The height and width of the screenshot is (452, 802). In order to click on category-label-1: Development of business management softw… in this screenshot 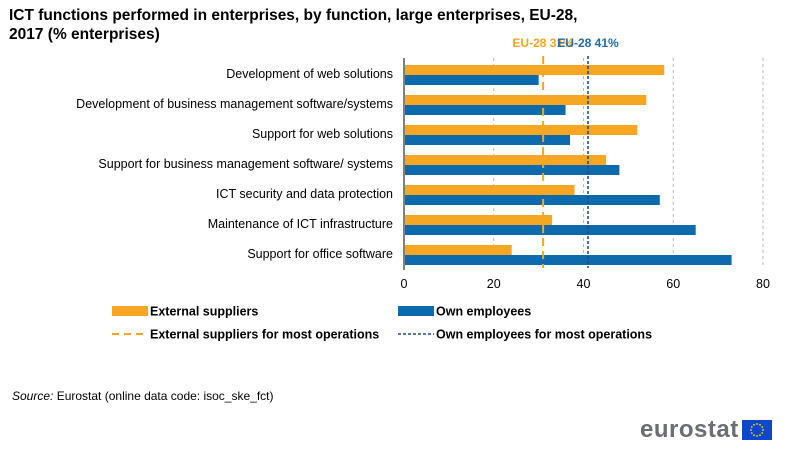, I will do `click(234, 104)`.